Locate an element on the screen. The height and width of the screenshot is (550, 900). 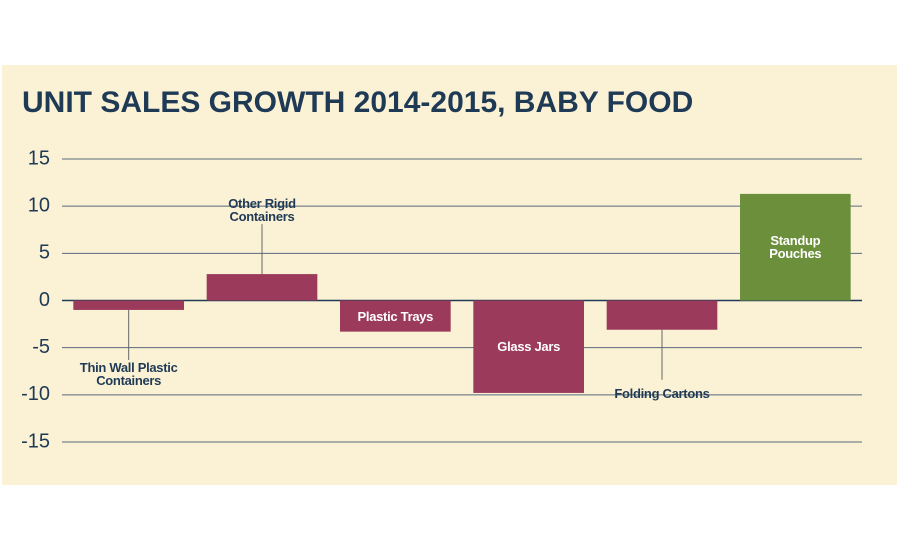
y-tick-label: 15 is located at coordinates (39, 158).